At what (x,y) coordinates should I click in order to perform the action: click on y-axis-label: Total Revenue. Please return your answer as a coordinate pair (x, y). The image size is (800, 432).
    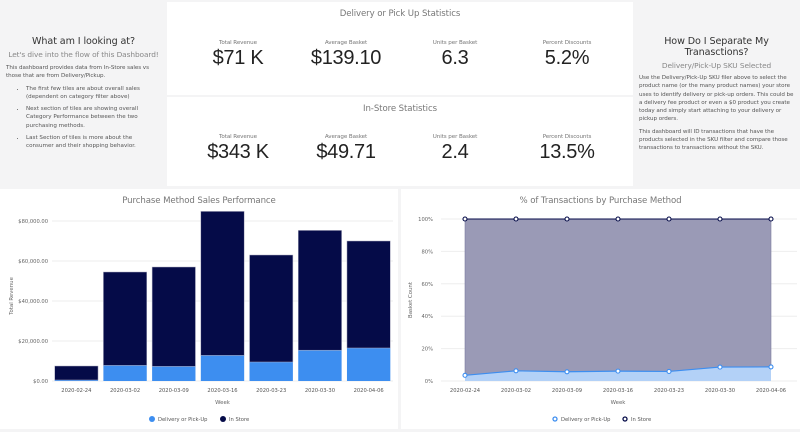
    Looking at the image, I should click on (12, 295).